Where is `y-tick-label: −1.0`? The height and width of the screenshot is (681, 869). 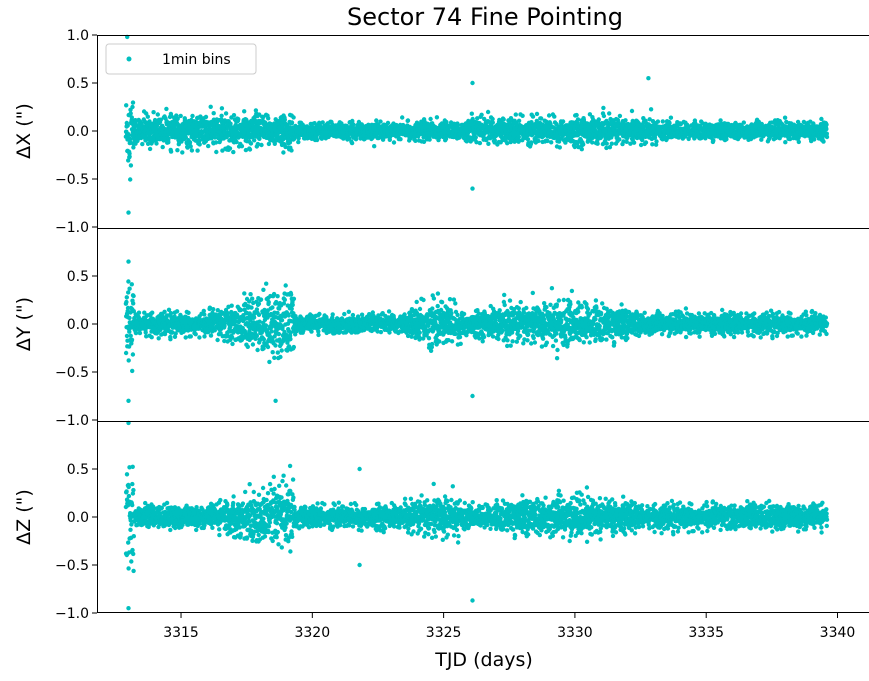 y-tick-label: −1.0 is located at coordinates (72, 228).